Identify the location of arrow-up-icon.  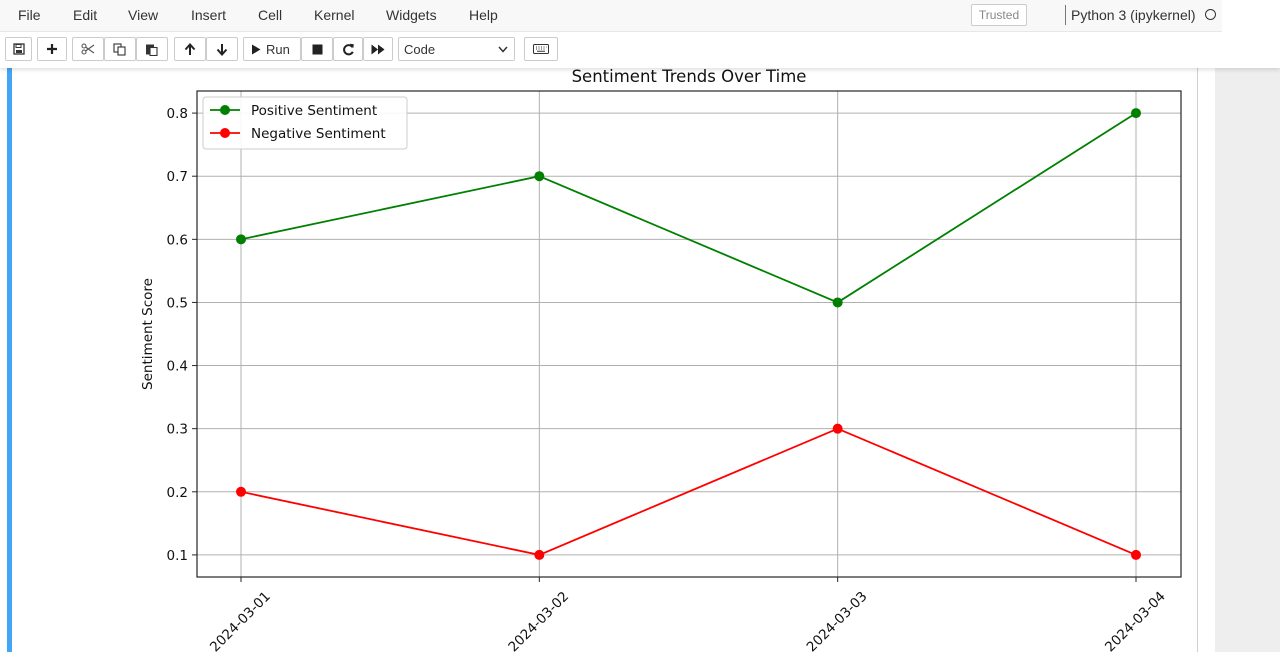
(190, 48).